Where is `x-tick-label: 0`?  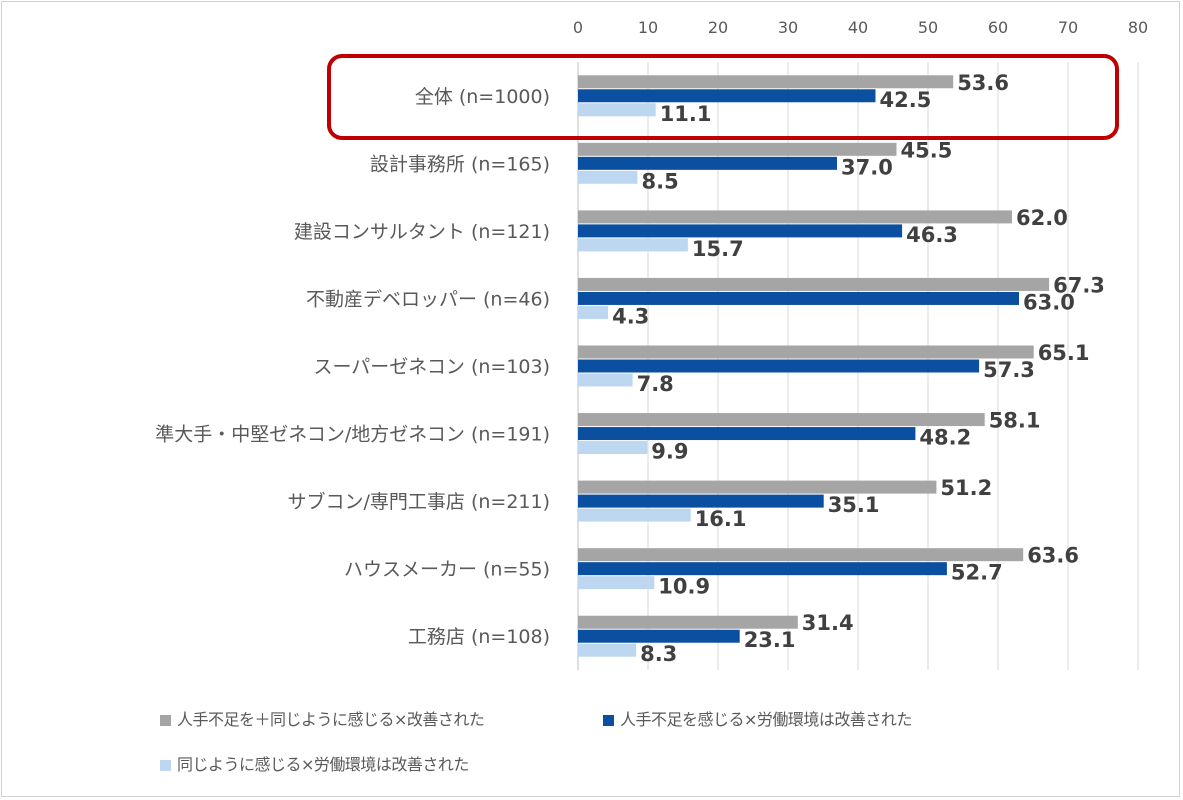 x-tick-label: 0 is located at coordinates (578, 27).